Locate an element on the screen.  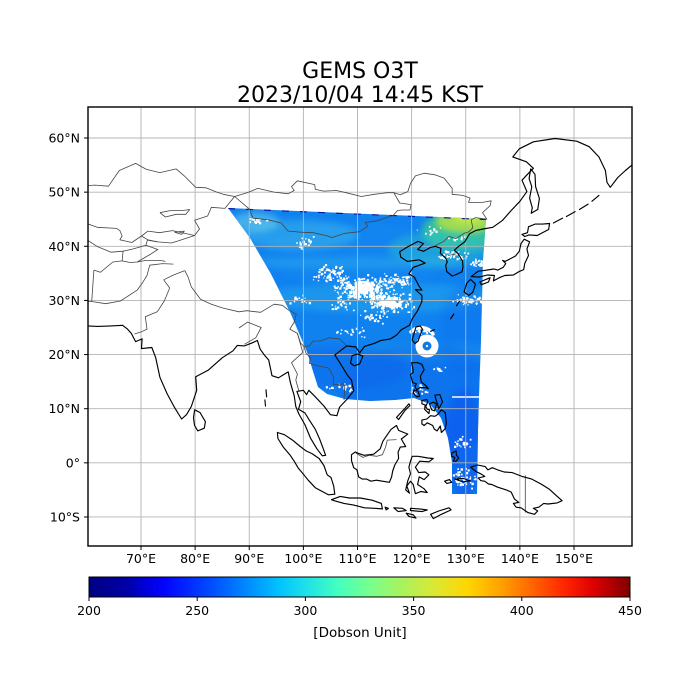
colorbar-tick-label: 300 is located at coordinates (305, 610).